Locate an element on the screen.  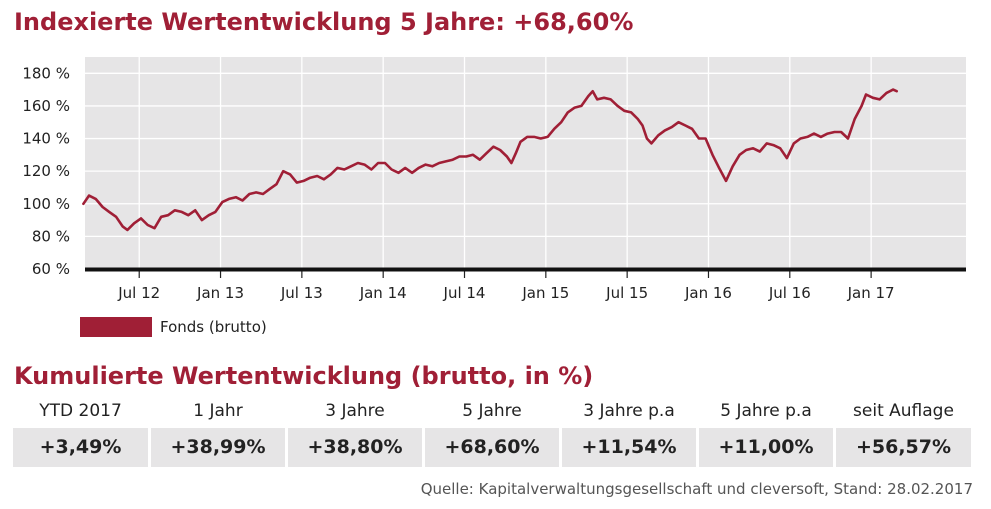
perf-value: +11,54% is located at coordinates (629, 447).